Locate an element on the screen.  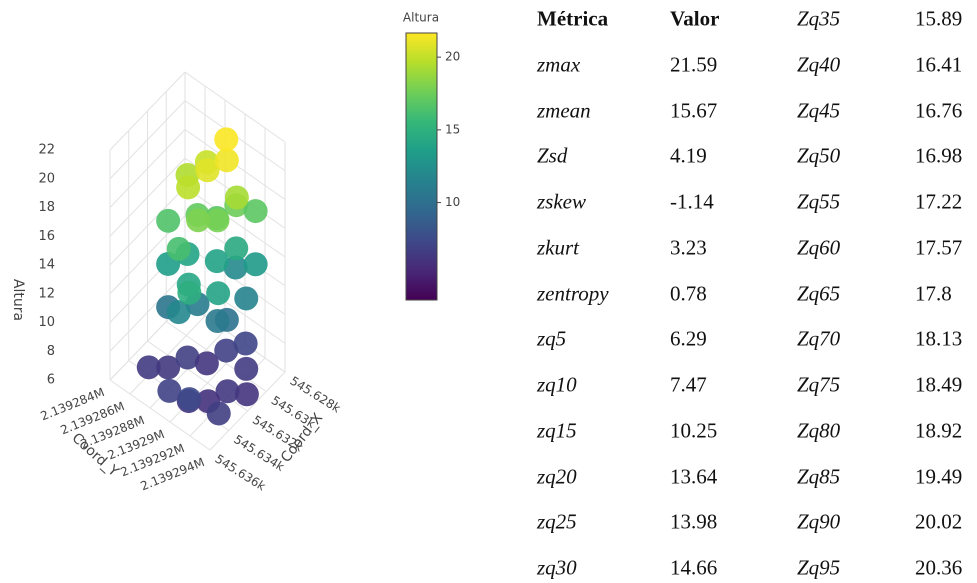
table-cell: zq5 is located at coordinates (552, 338).